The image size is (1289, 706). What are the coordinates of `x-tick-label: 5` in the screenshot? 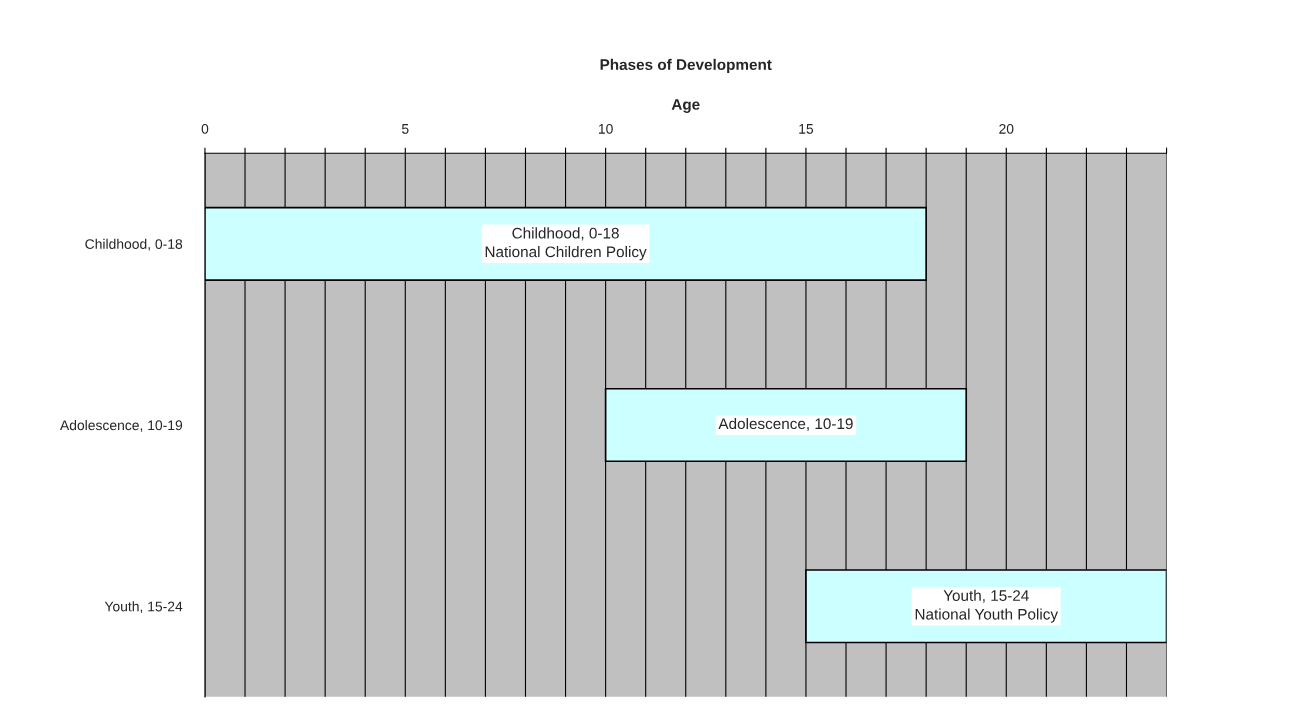 It's located at (405, 129).